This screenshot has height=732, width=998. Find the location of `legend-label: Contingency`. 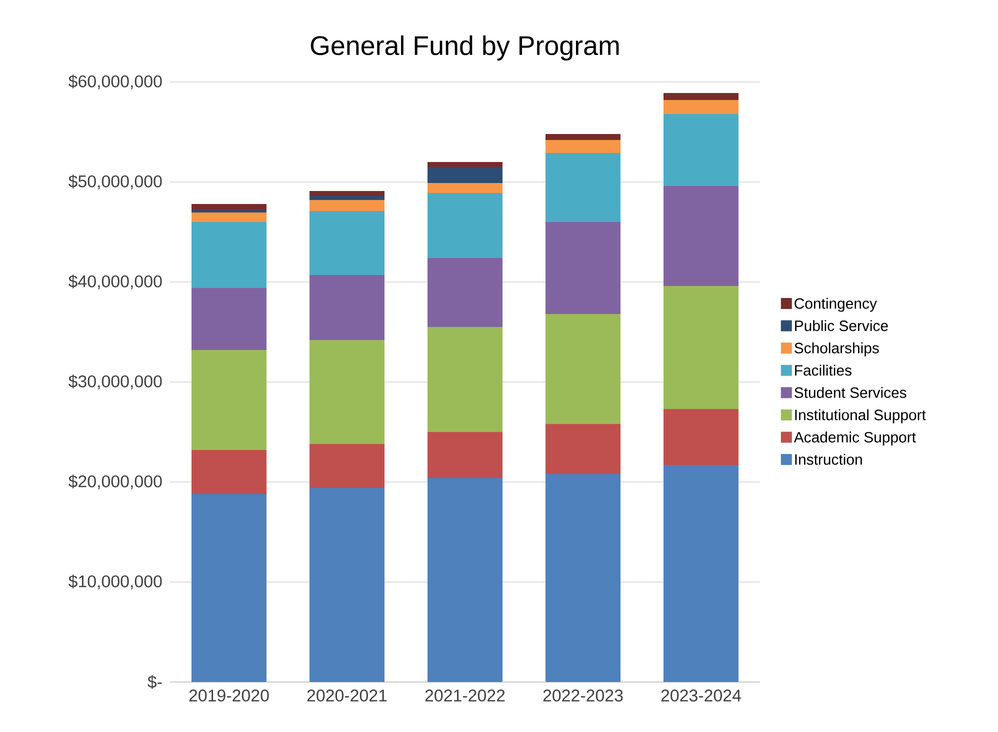

legend-label: Contingency is located at coordinates (835, 305).